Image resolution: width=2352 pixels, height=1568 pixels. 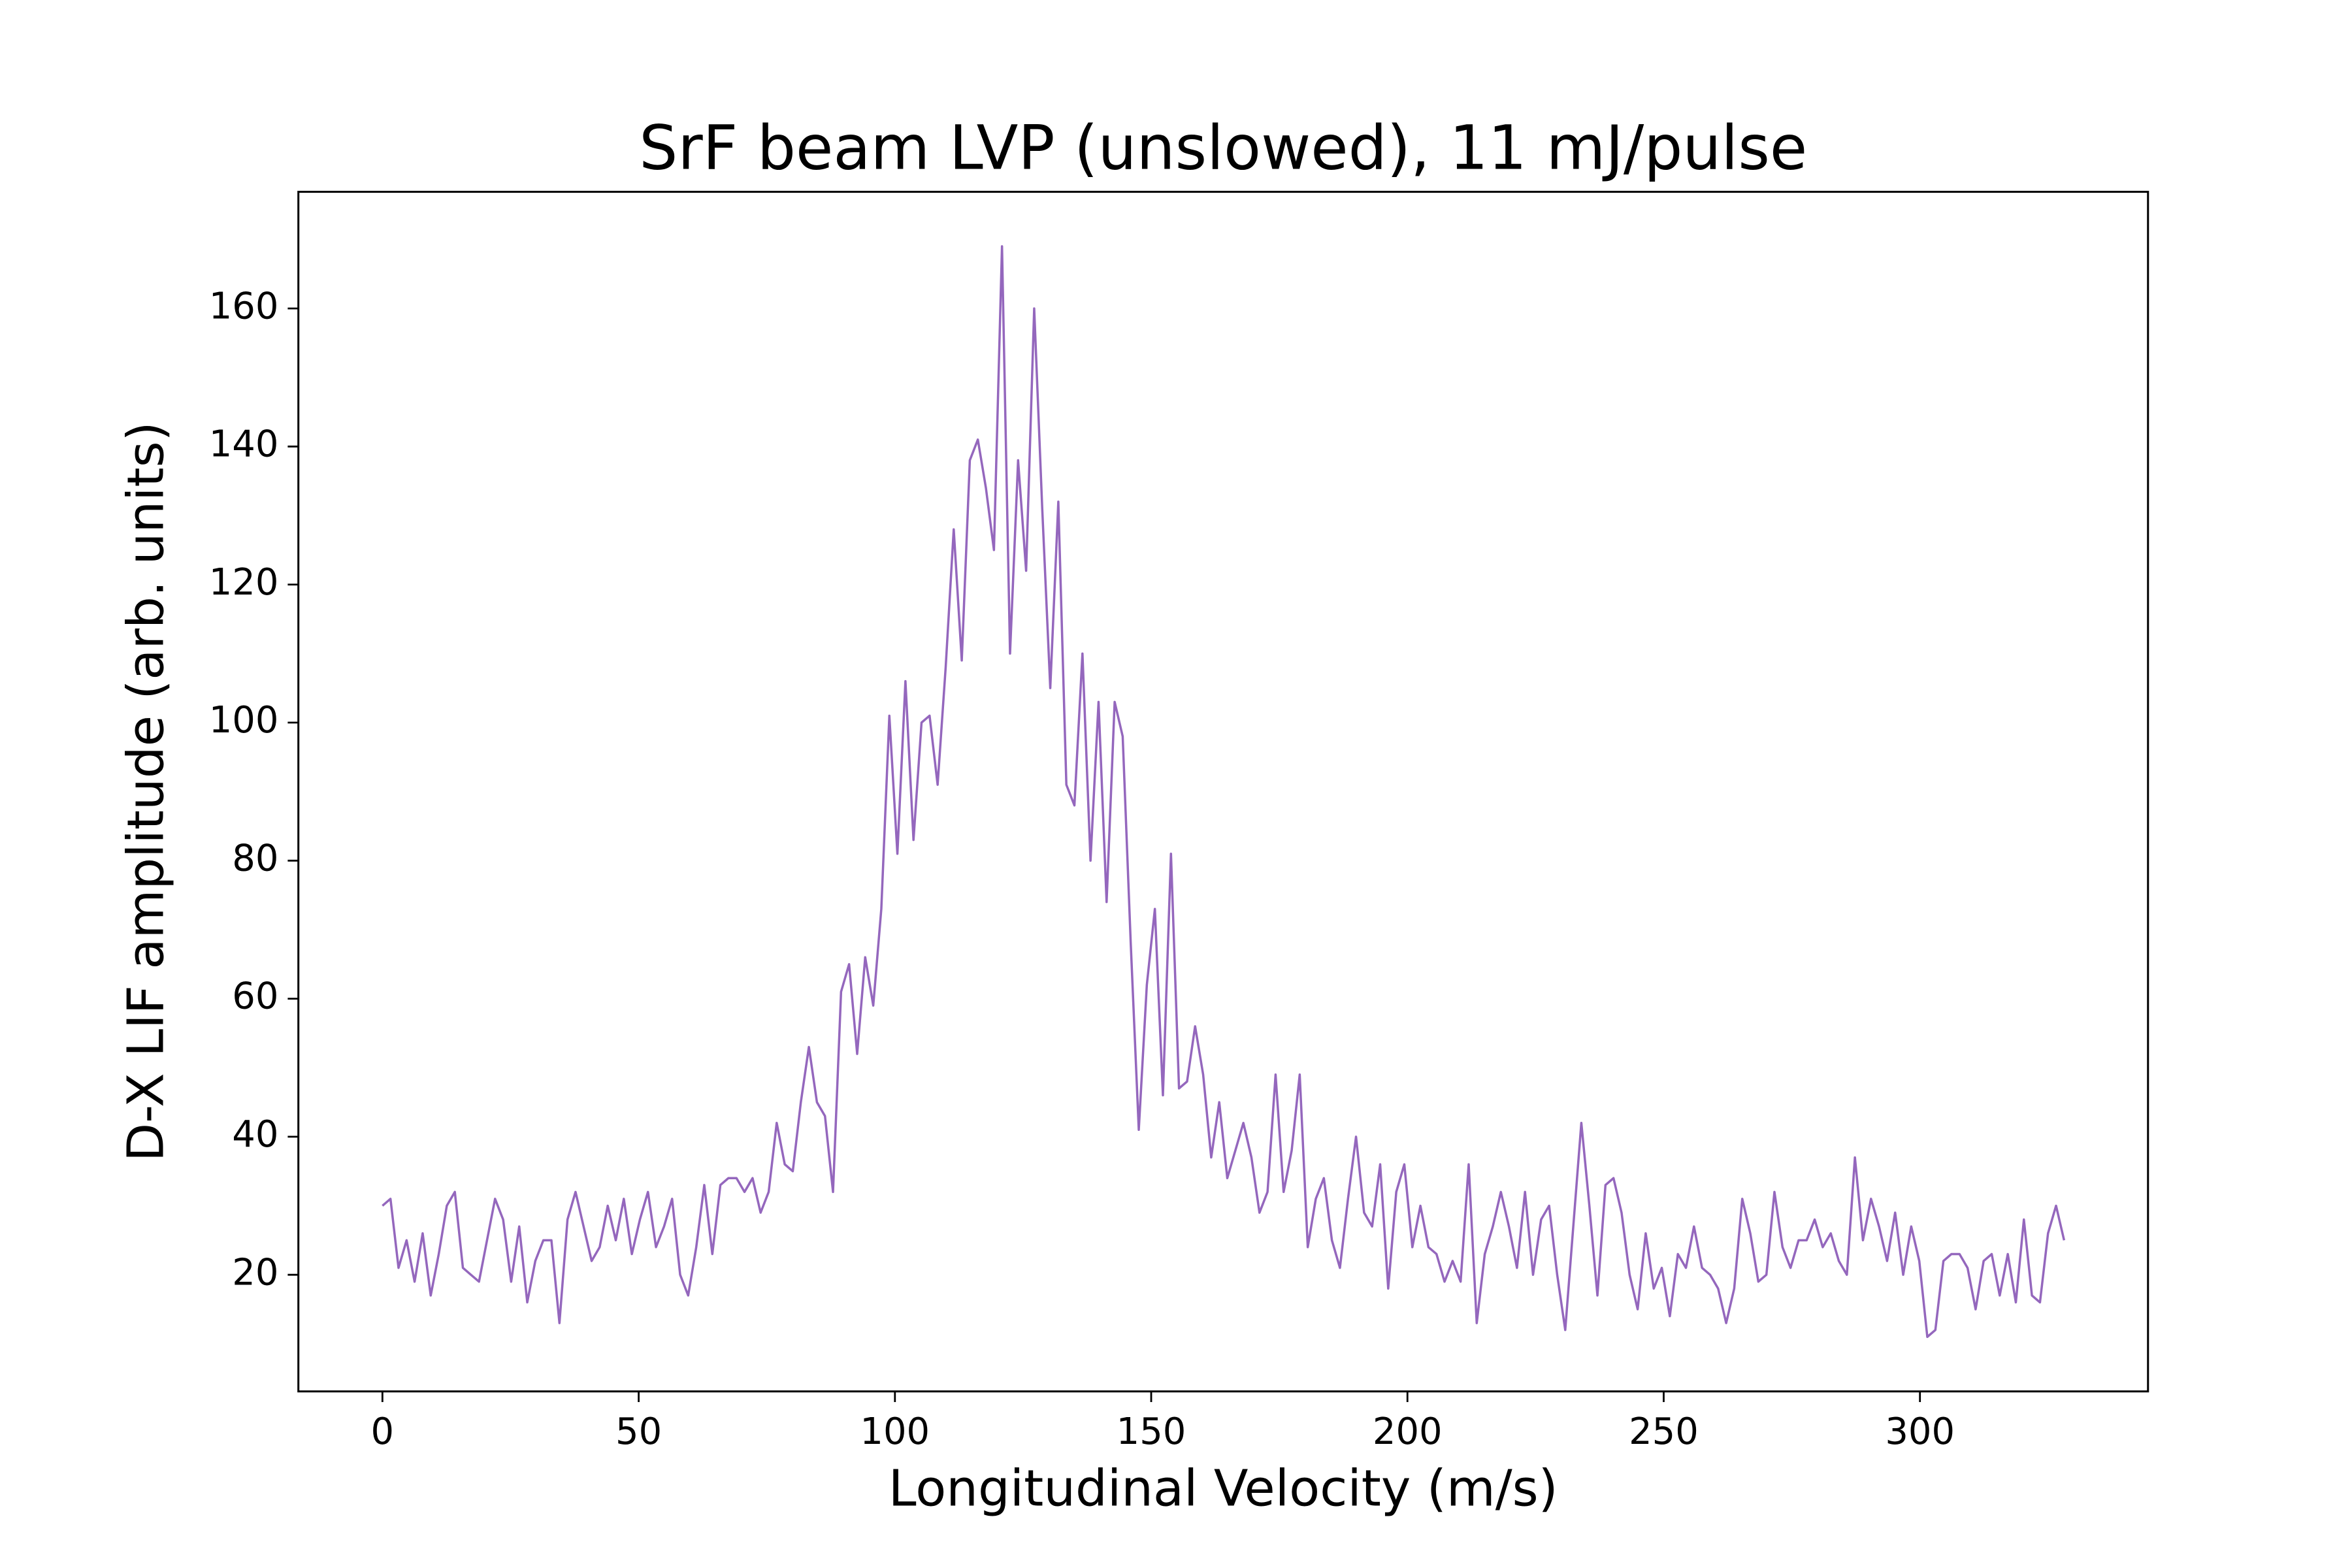 What do you see at coordinates (895, 1432) in the screenshot?
I see `x-tick-label: 100` at bounding box center [895, 1432].